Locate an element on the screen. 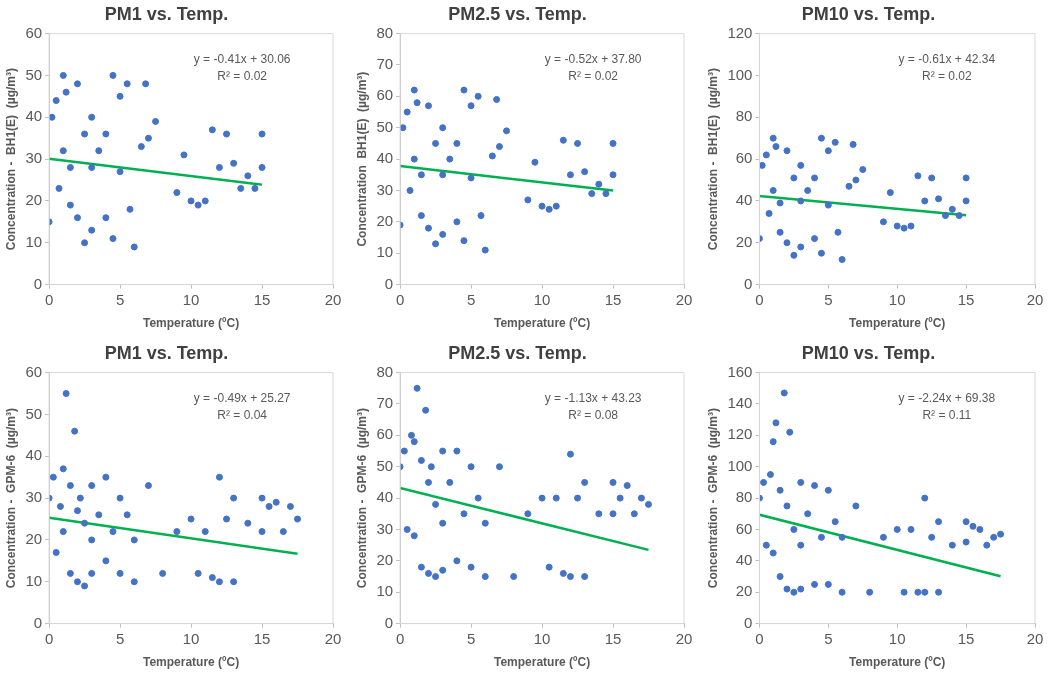 This screenshot has width=1053, height=679. annotation: y = -2.24x + 69.38 is located at coordinates (947, 397).